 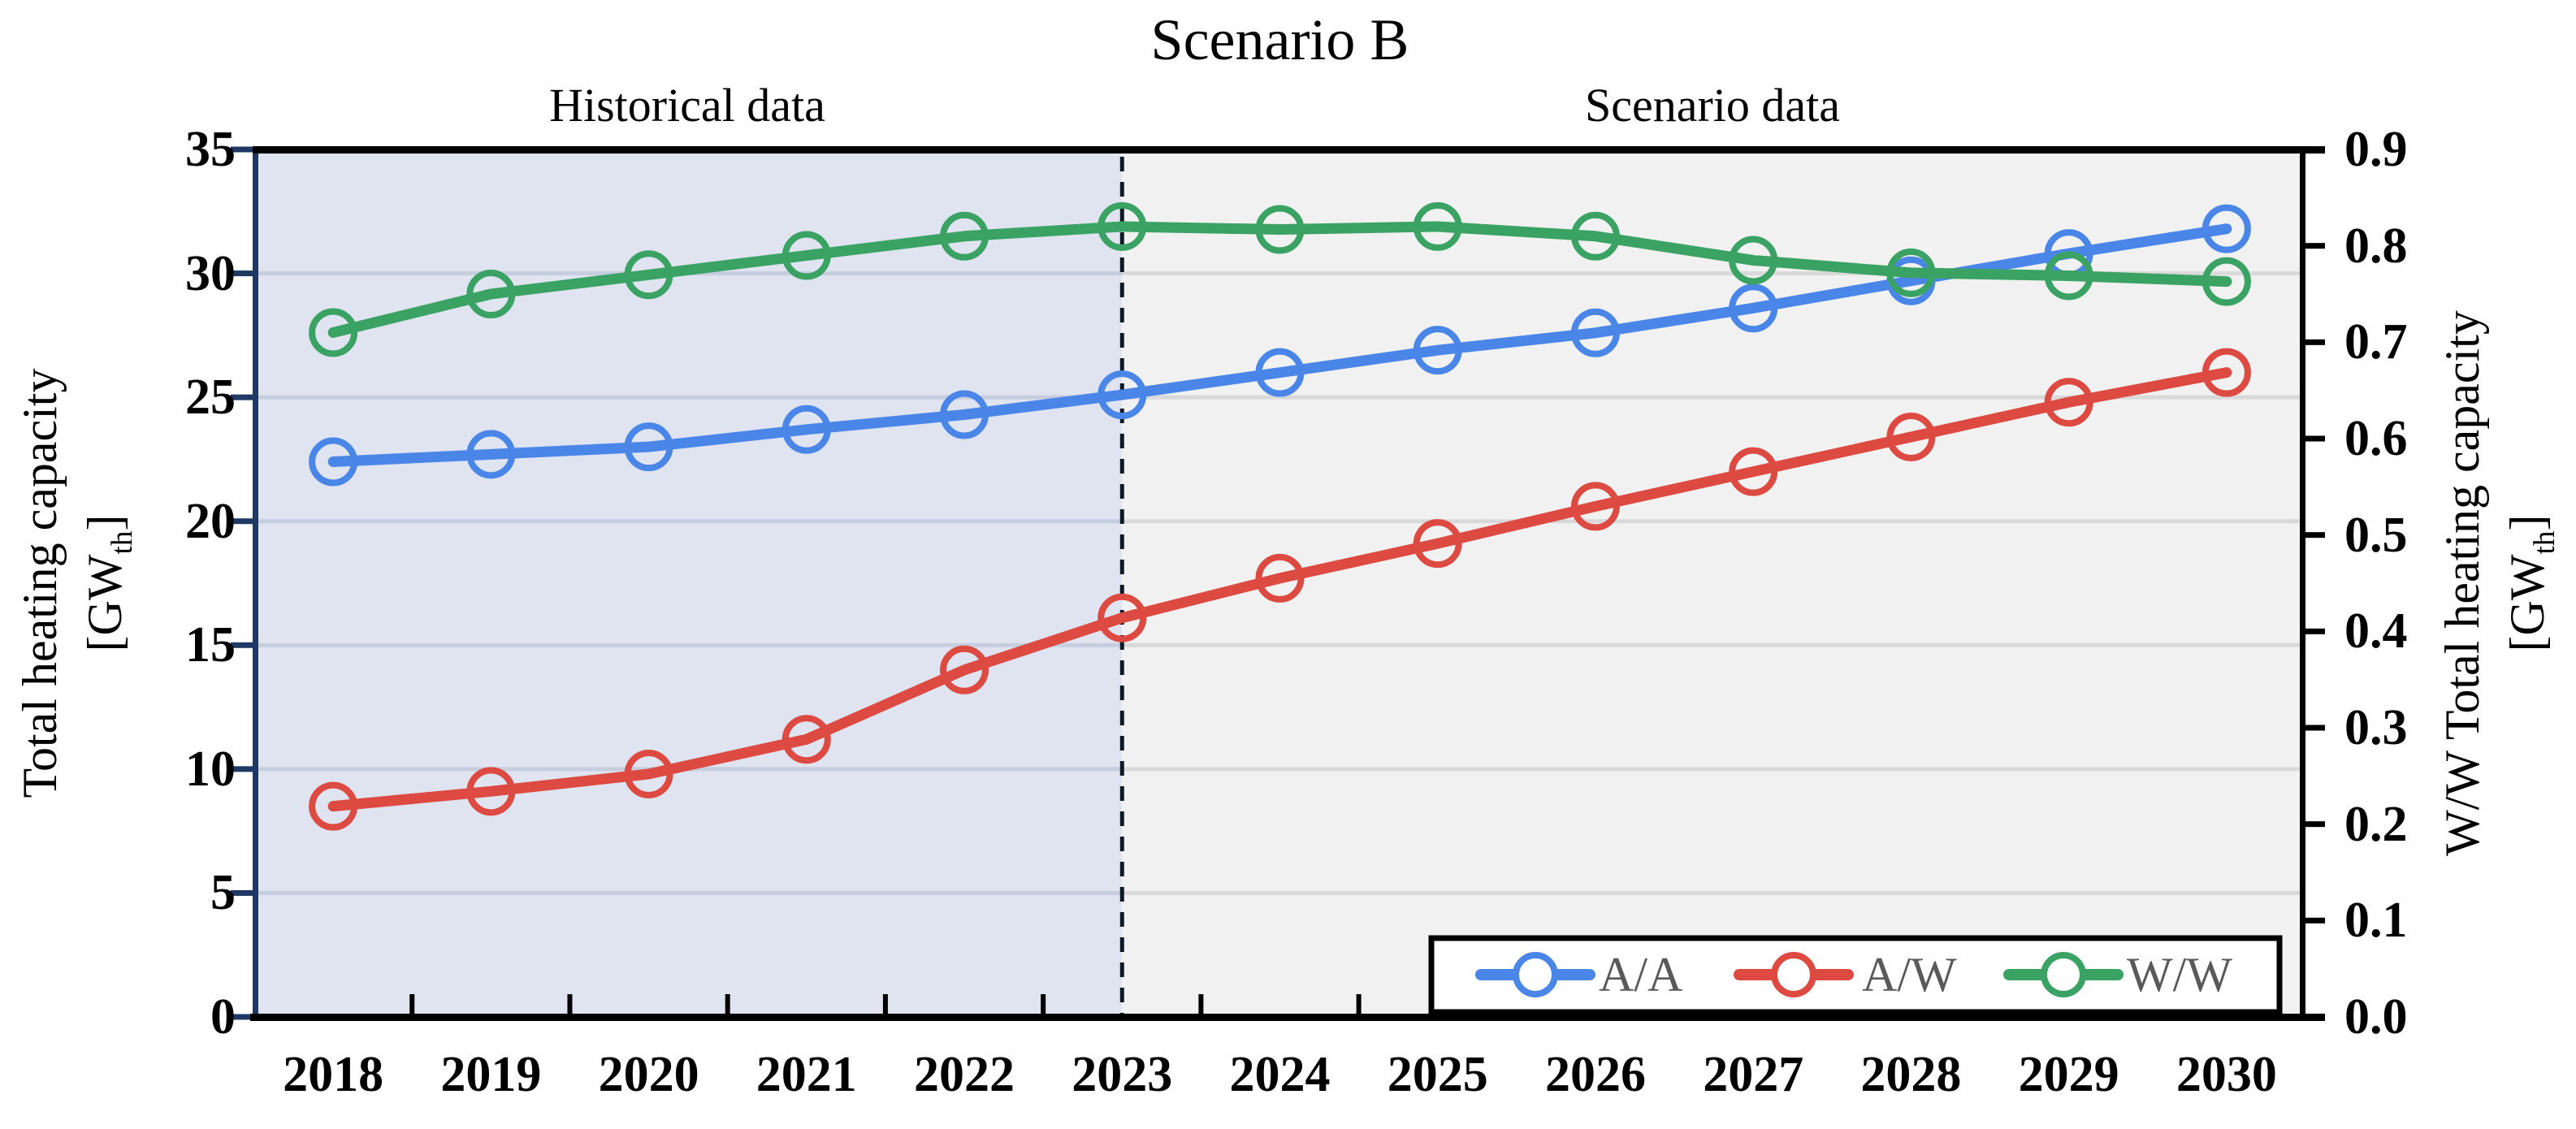 I want to click on left-axis-tick-label: 30, so click(x=211, y=273).